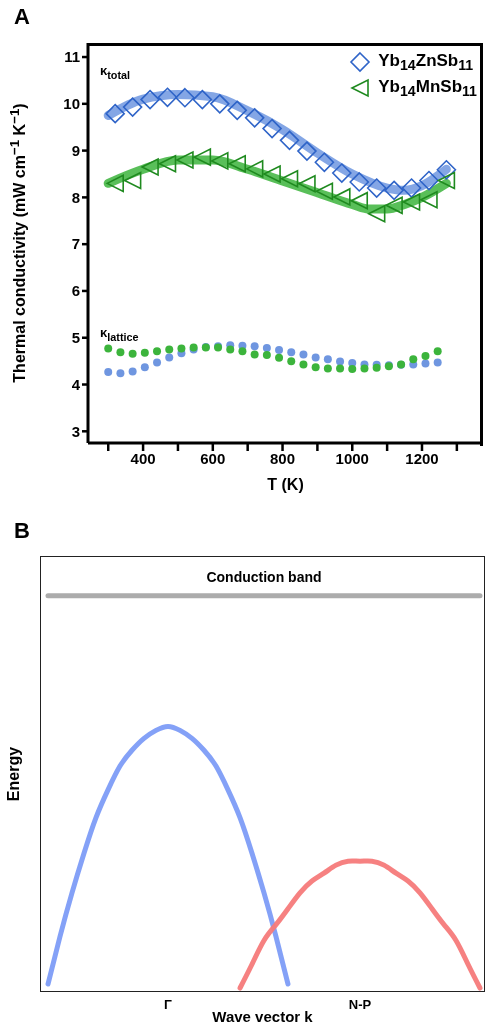 The height and width of the screenshot is (1026, 487). I want to click on x-tick-label: Γ, so click(168, 1005).